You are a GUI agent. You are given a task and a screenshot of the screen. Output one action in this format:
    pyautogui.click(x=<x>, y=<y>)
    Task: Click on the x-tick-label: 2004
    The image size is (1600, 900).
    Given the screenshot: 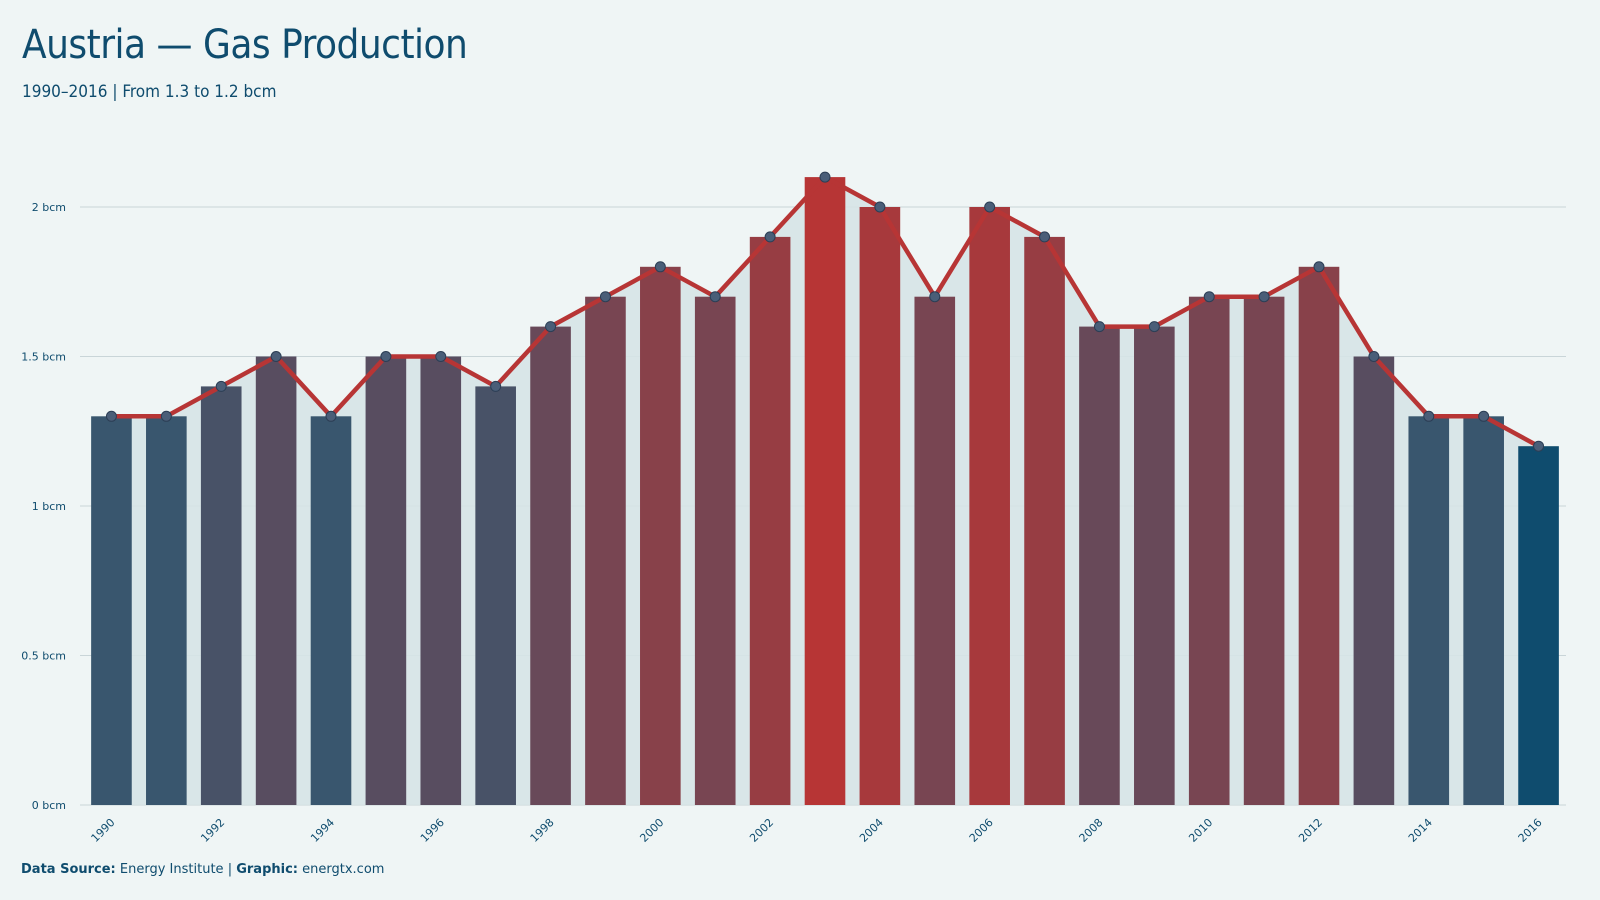 What is the action you would take?
    pyautogui.click(x=871, y=830)
    